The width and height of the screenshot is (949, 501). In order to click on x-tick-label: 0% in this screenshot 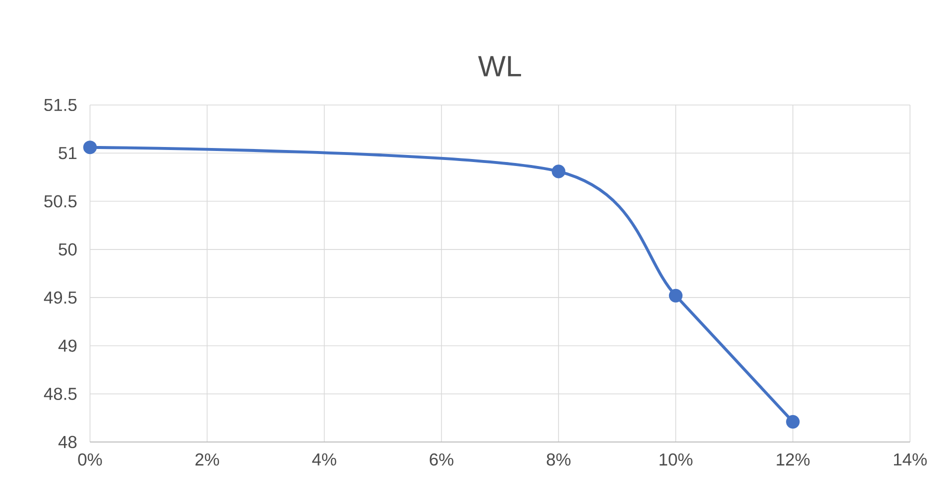, I will do `click(90, 459)`.